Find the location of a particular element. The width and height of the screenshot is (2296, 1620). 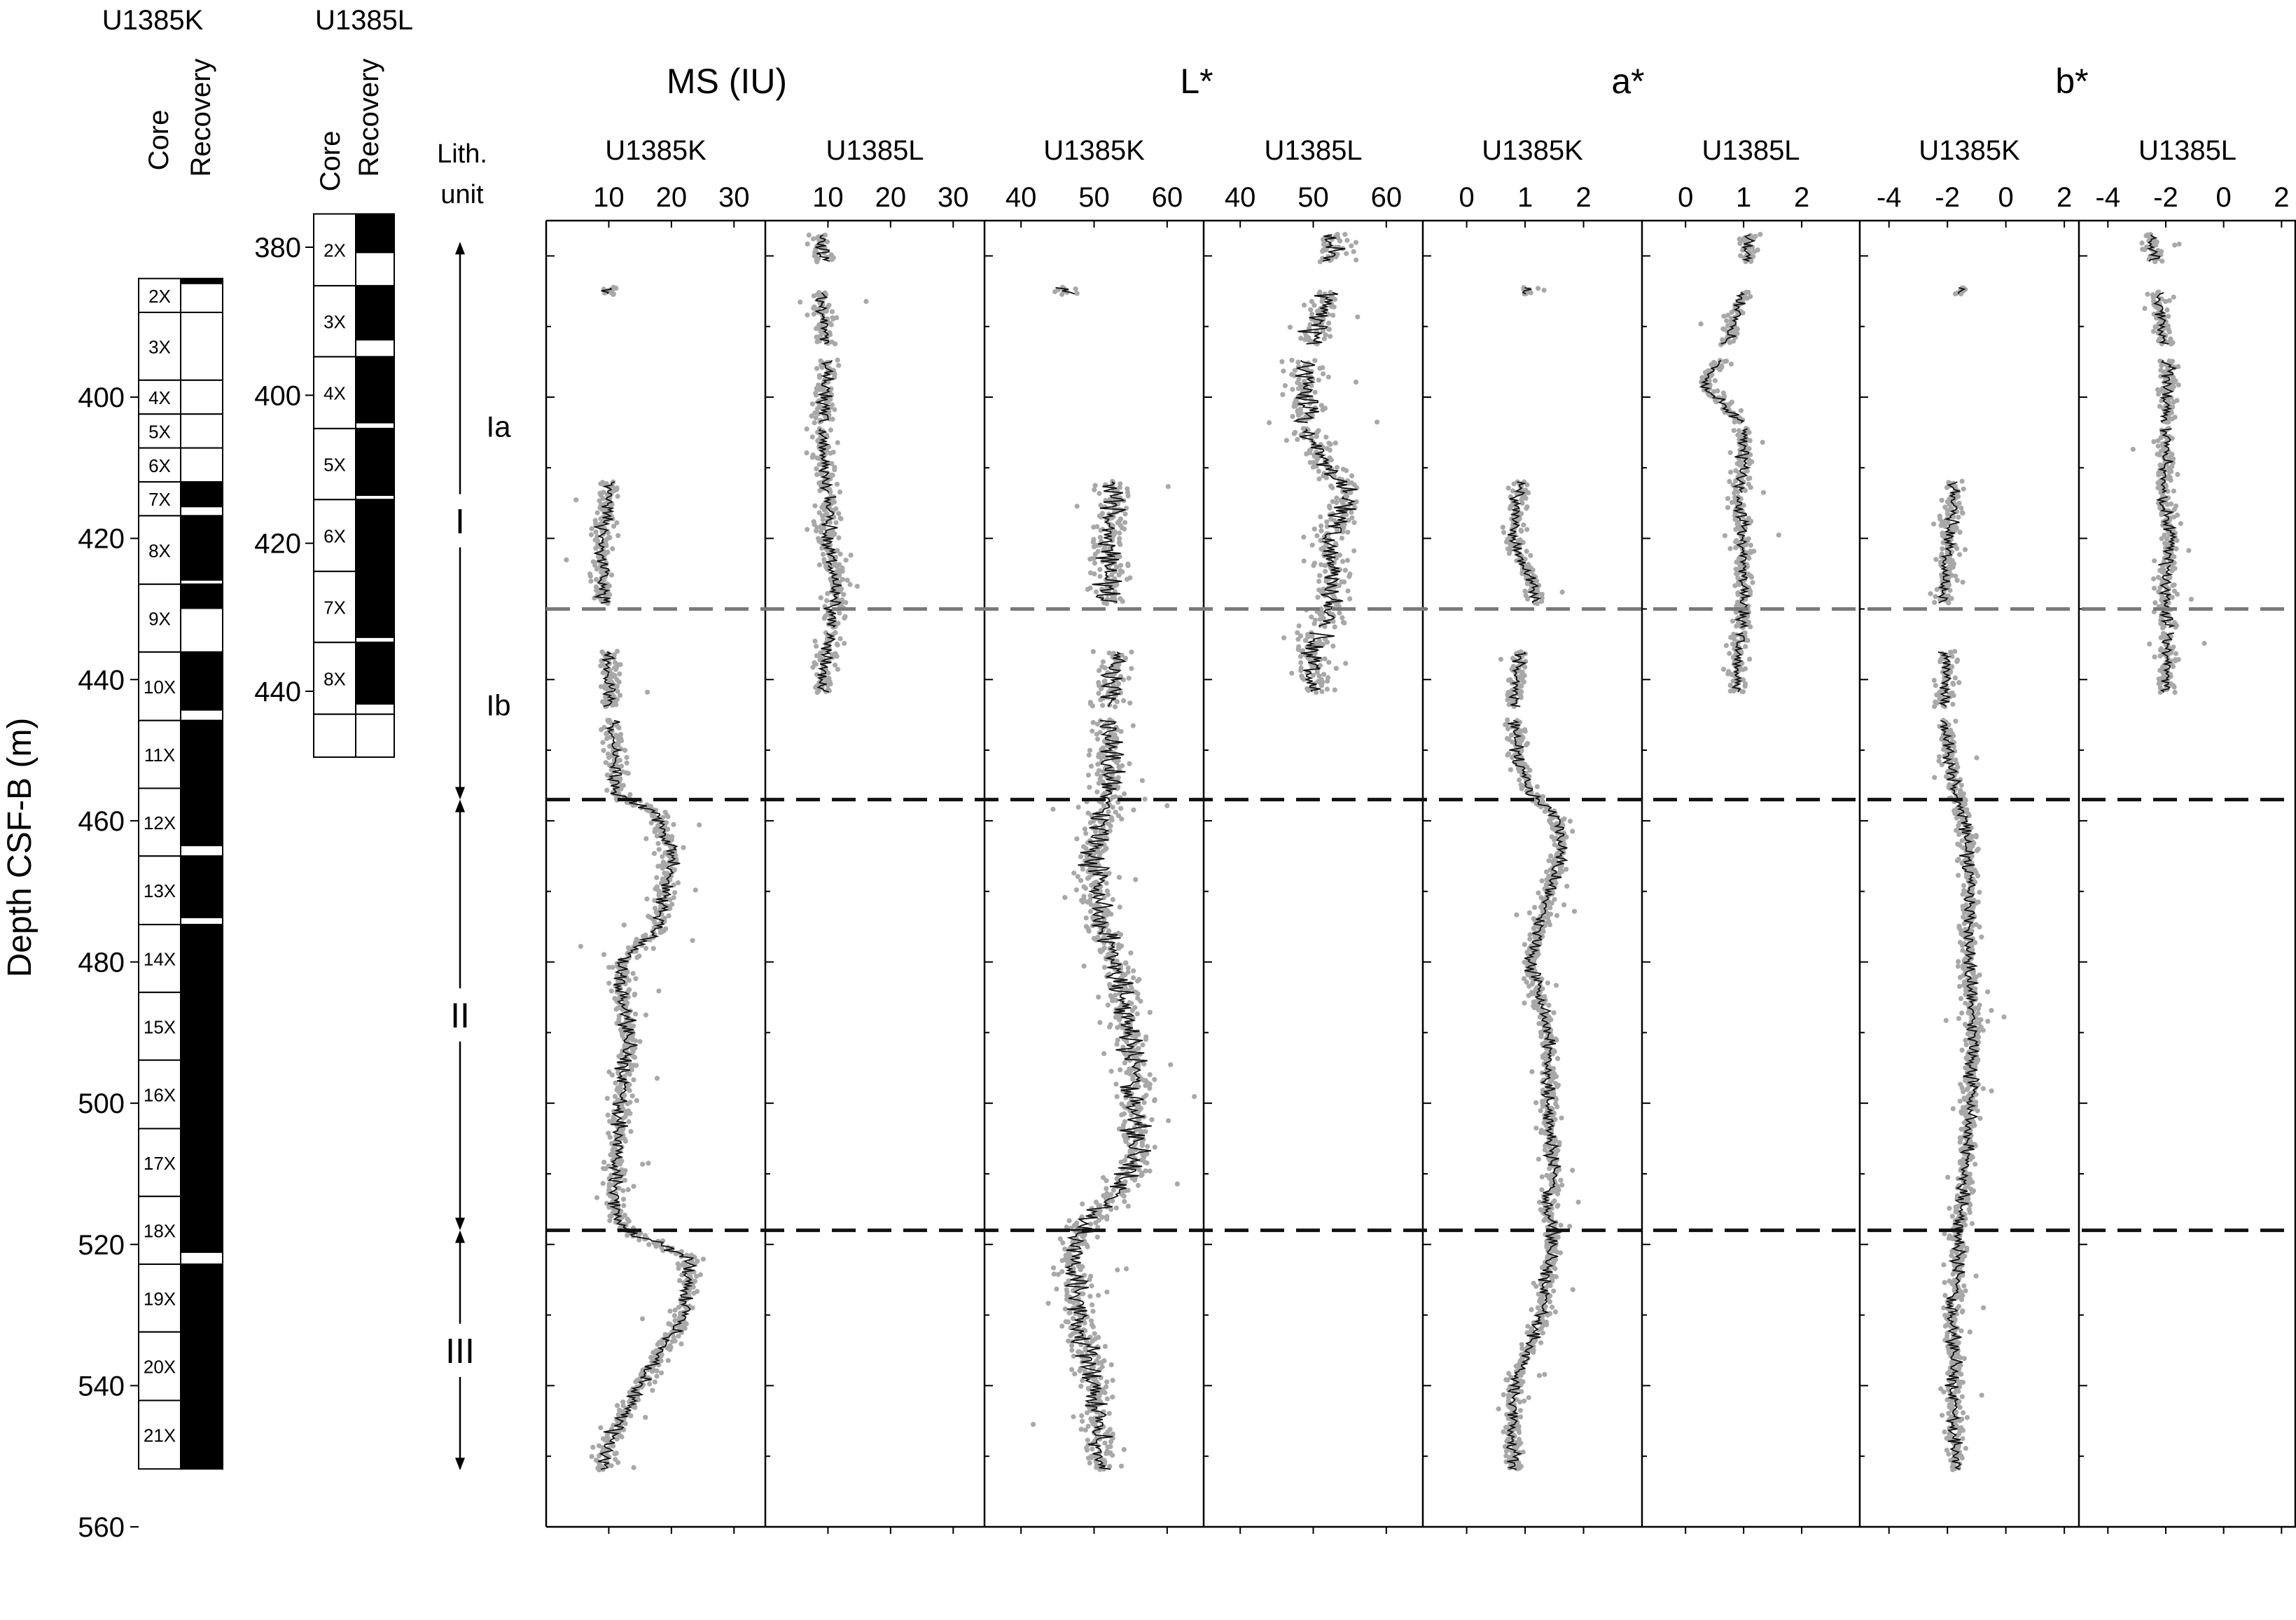

depth-tick-label: 480 is located at coordinates (101, 963).